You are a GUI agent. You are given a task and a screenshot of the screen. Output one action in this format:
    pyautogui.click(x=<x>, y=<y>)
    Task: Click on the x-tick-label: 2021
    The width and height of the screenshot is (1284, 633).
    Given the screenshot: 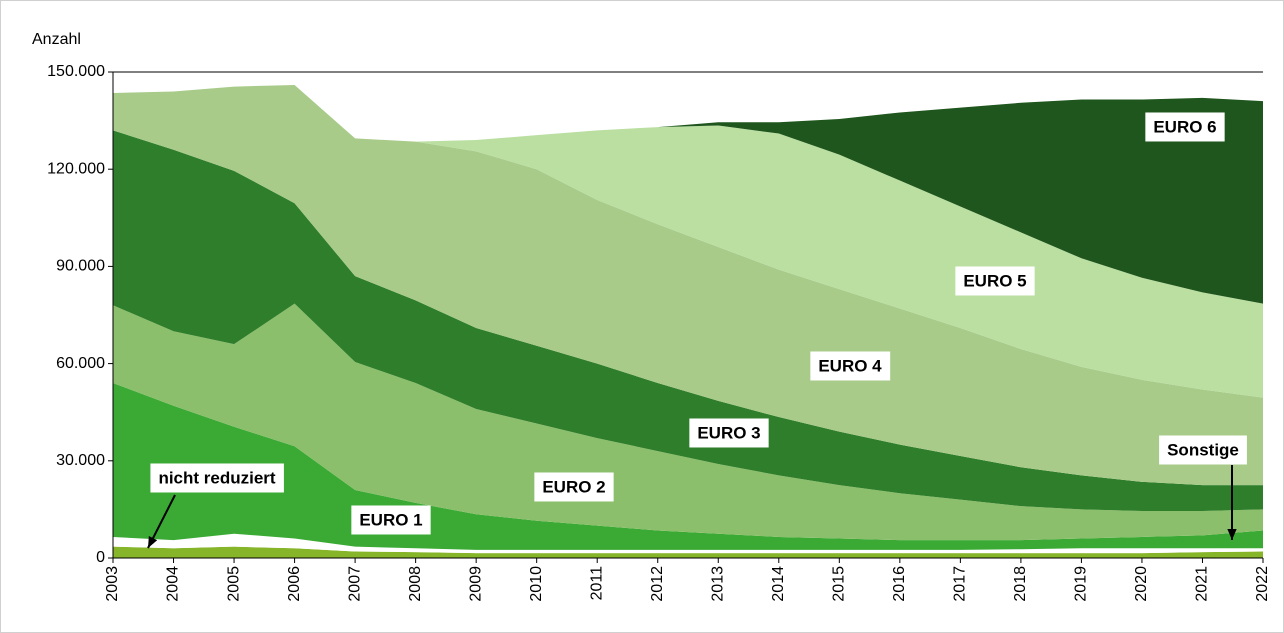 What is the action you would take?
    pyautogui.click(x=1202, y=584)
    